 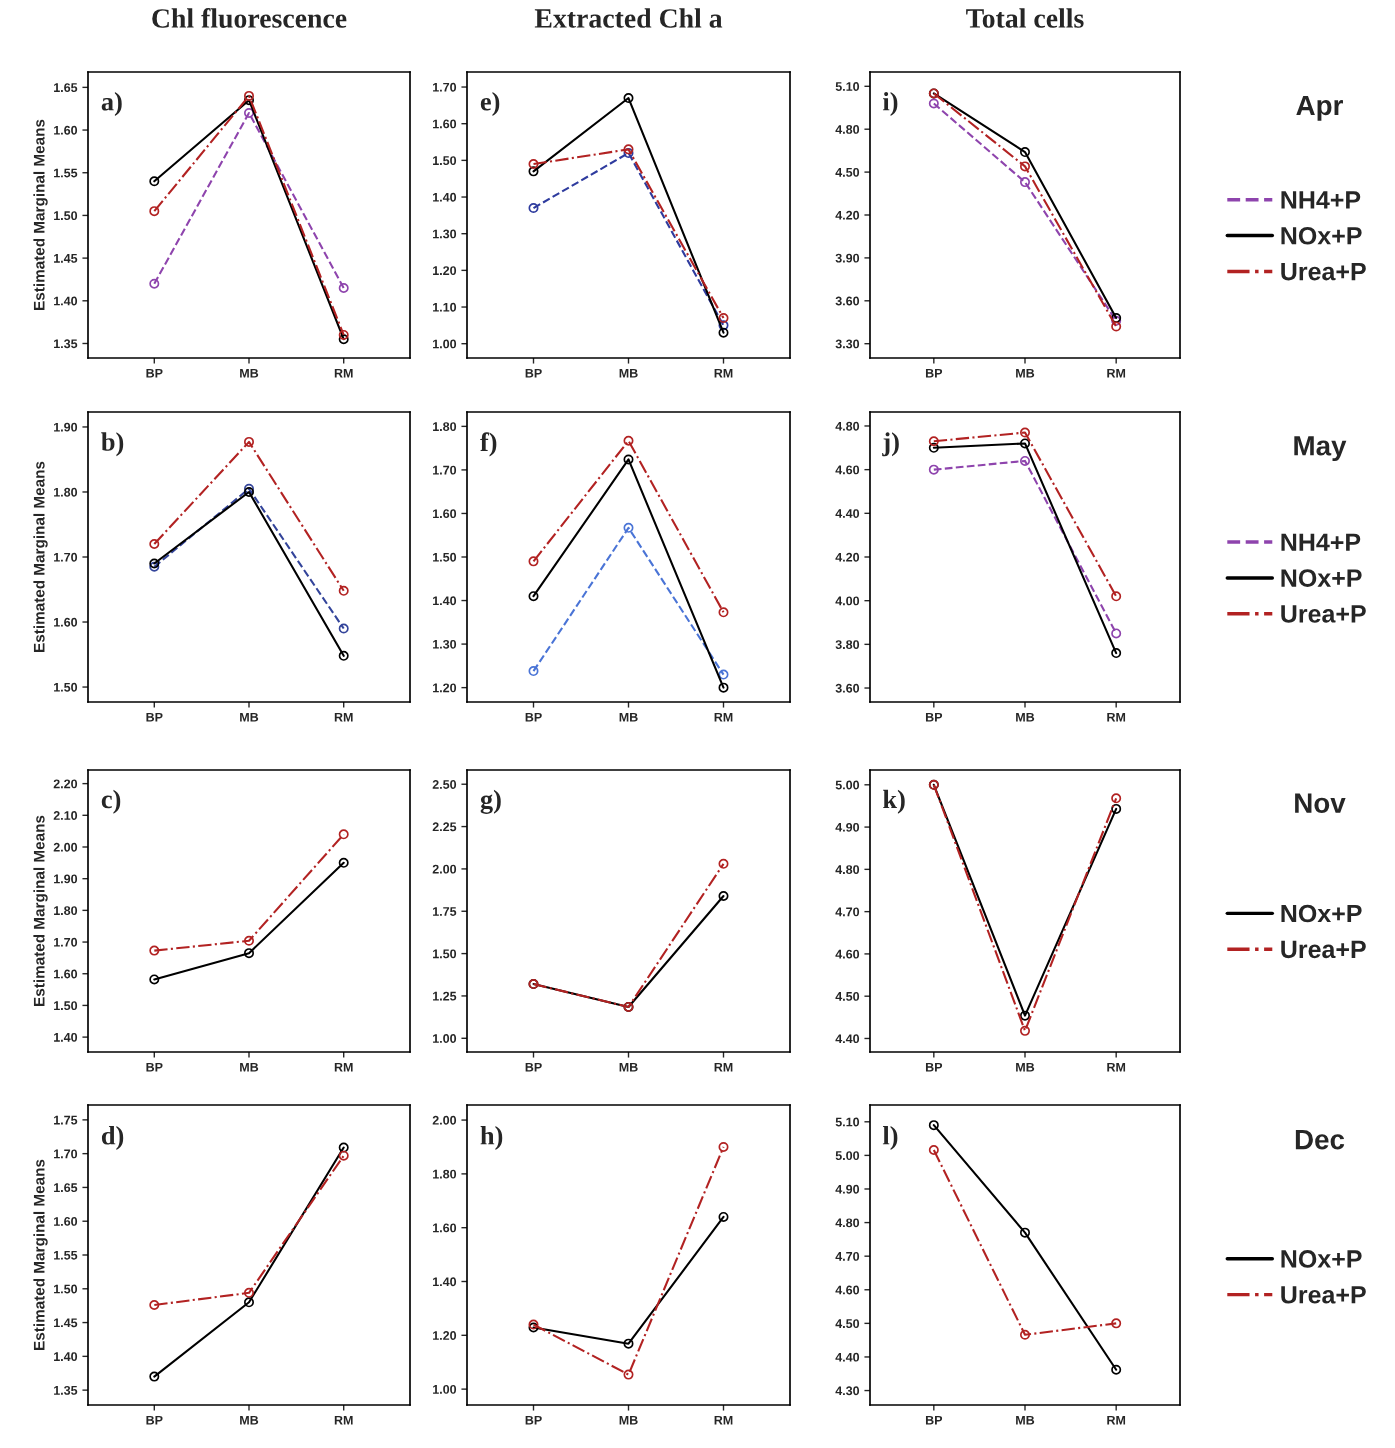 I want to click on chart-title: Extracted Chl a, so click(x=628, y=18).